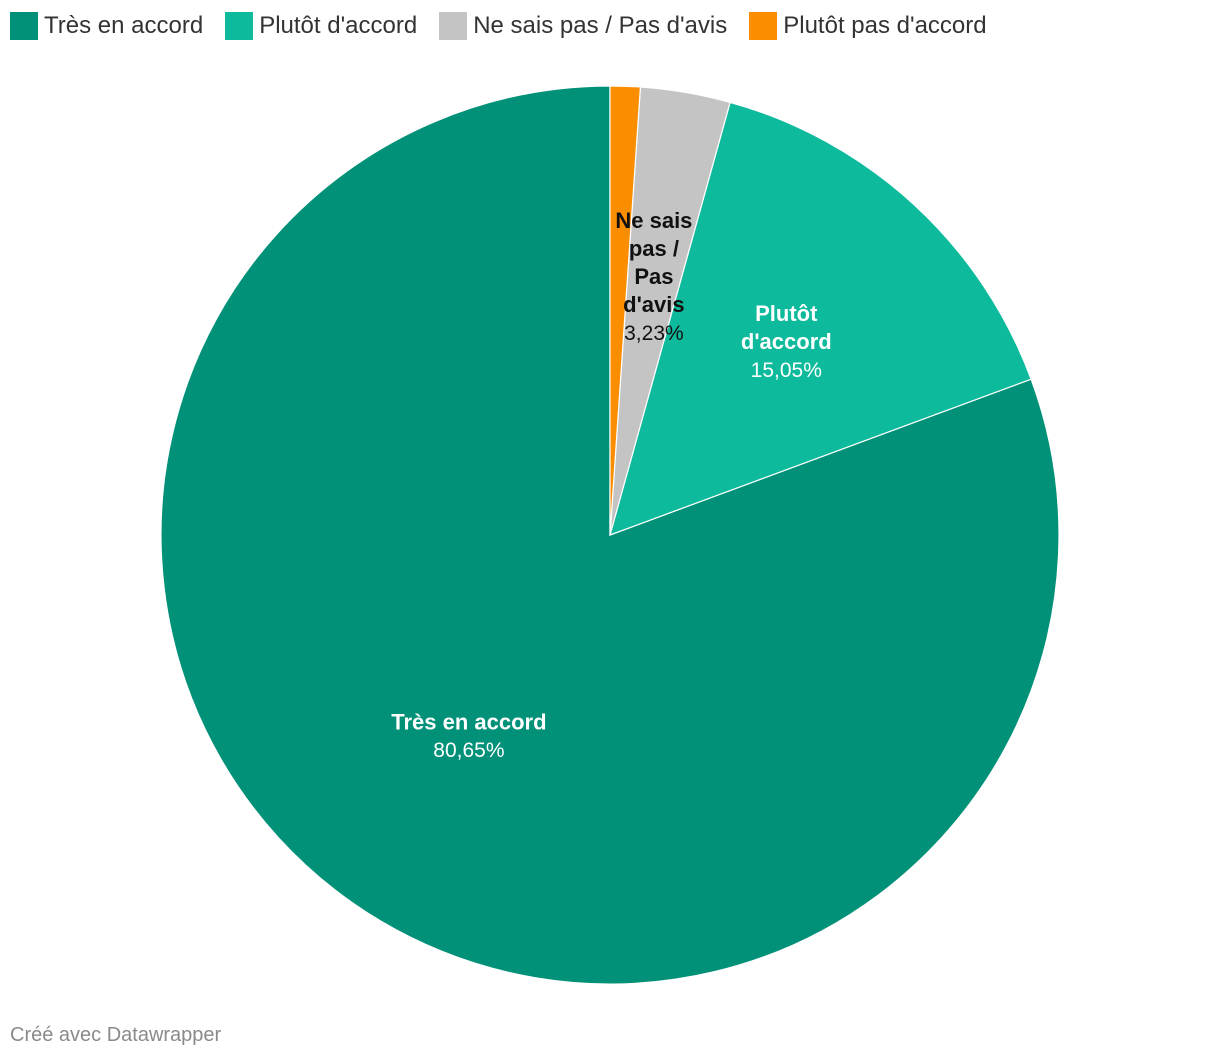 The width and height of the screenshot is (1220, 1062). Describe the element at coordinates (468, 750) in the screenshot. I see `slice-value-label: 80,65%` at that location.